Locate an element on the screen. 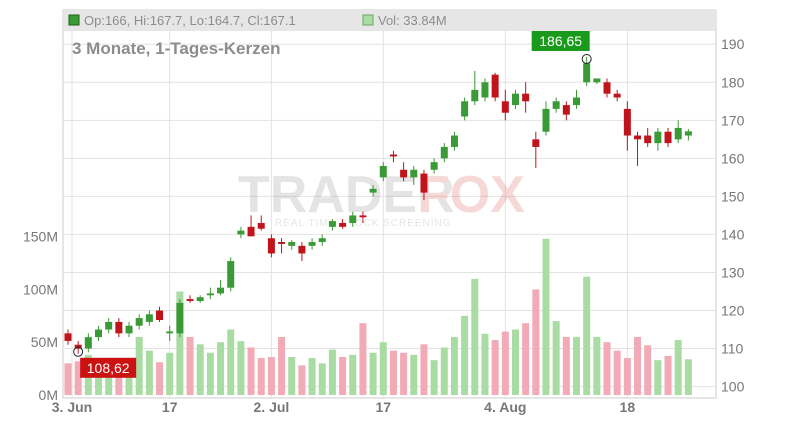 This screenshot has width=800, height=425. ohlc-legend-text: Op:166, Hi:167.7, Lo:164.7, Cl:167.1 is located at coordinates (190, 20).